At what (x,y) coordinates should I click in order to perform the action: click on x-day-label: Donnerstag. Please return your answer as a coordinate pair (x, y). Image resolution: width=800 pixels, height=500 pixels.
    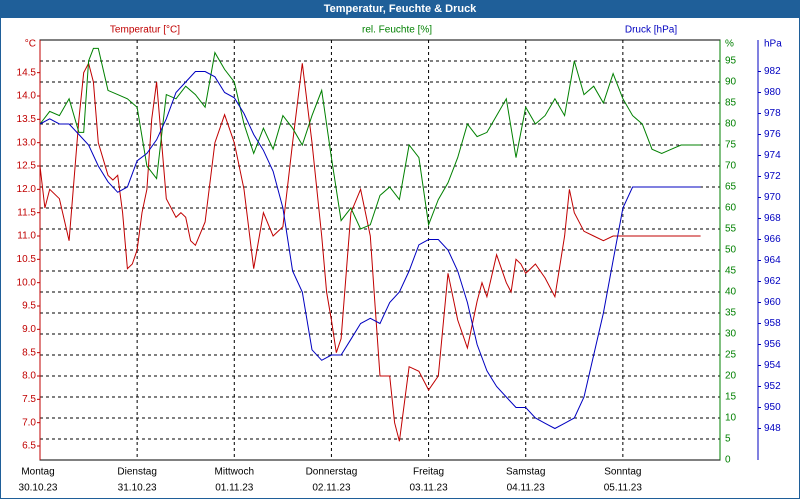
    Looking at the image, I should click on (332, 472).